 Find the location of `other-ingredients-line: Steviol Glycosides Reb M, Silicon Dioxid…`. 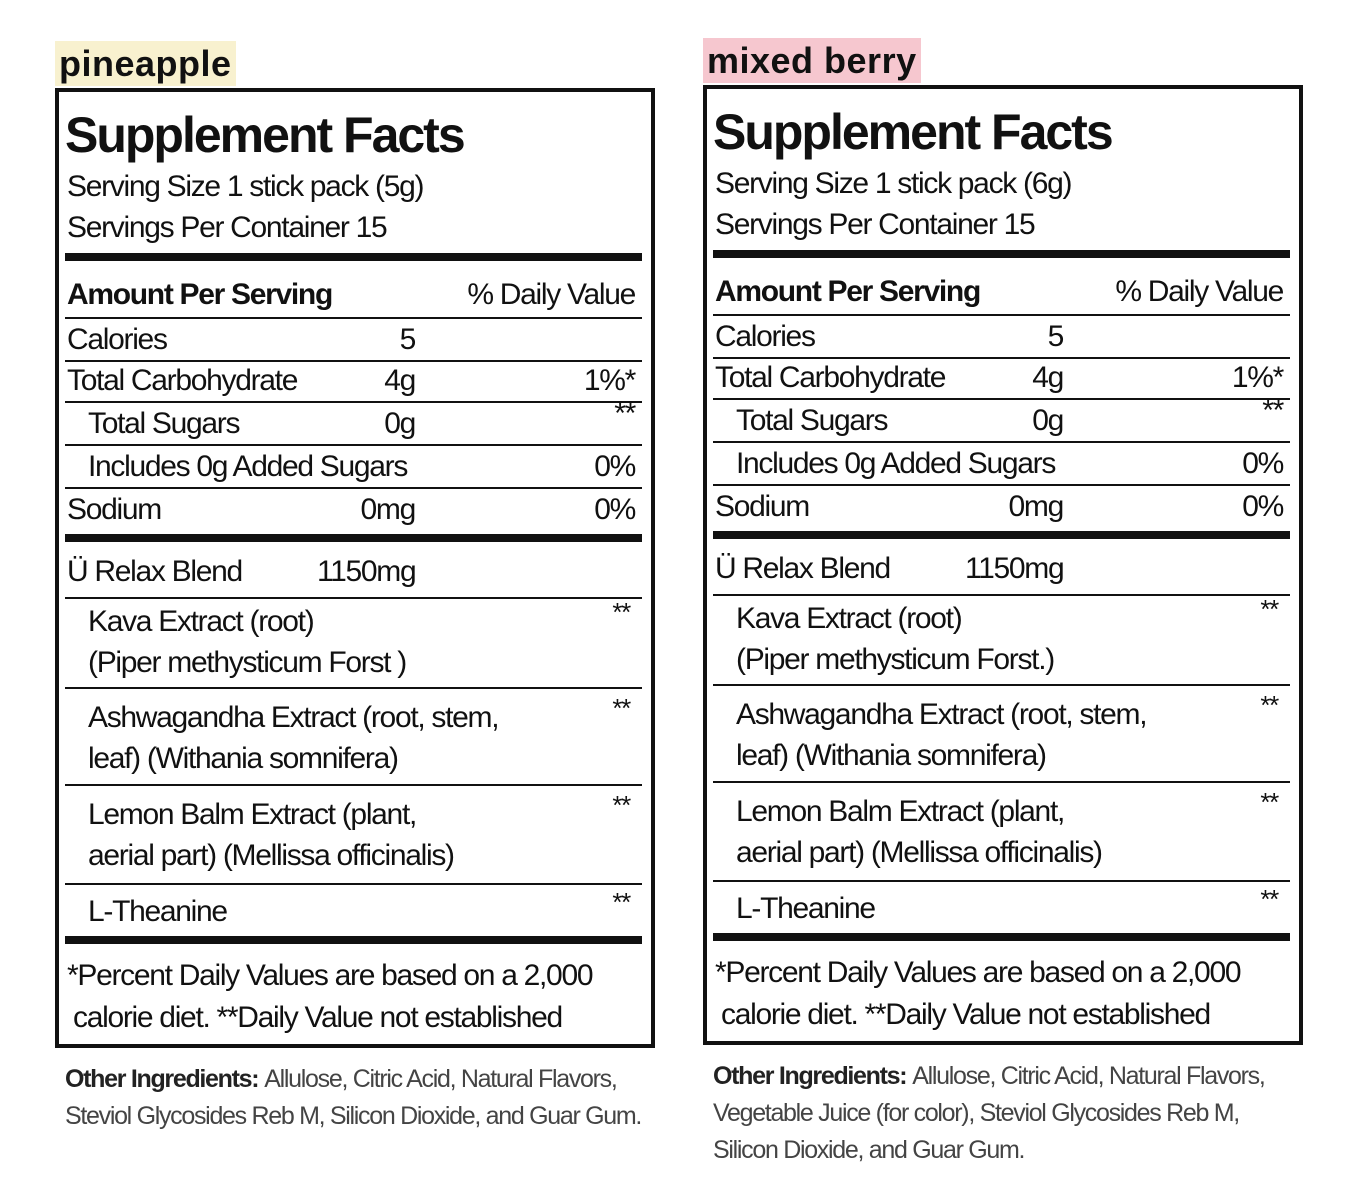

other-ingredients-line: Steviol Glycosides Reb M, Silicon Dioxid… is located at coordinates (353, 1115).